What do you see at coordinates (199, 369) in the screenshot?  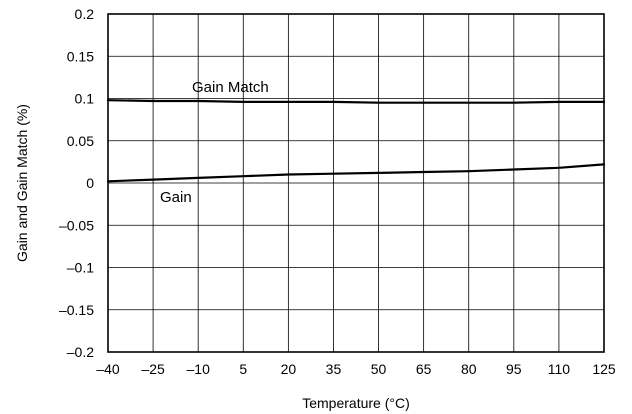 I see `x-tick-label: –10` at bounding box center [199, 369].